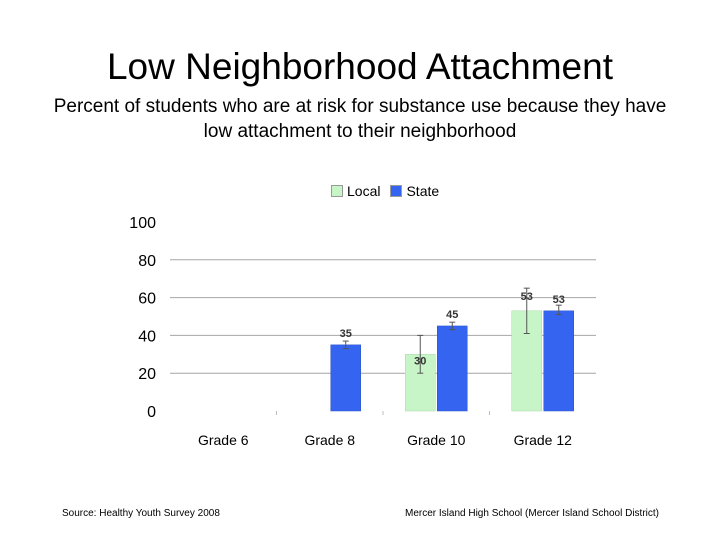 This screenshot has width=720, height=540. What do you see at coordinates (147, 261) in the screenshot?
I see `y-tick-label: 80` at bounding box center [147, 261].